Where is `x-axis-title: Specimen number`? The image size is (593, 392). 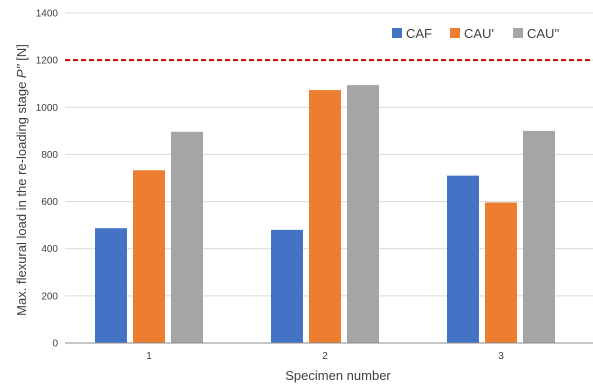 x-axis-title: Specimen number is located at coordinates (338, 375).